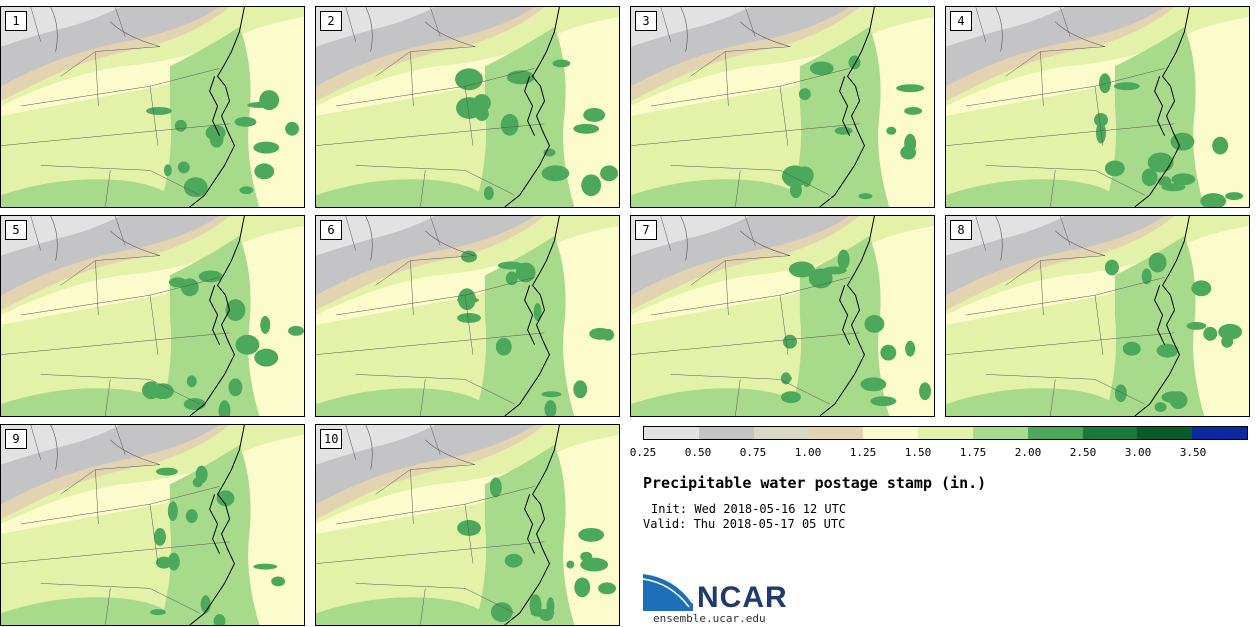  I want to click on map-panel-8: 8, so click(1097, 316).